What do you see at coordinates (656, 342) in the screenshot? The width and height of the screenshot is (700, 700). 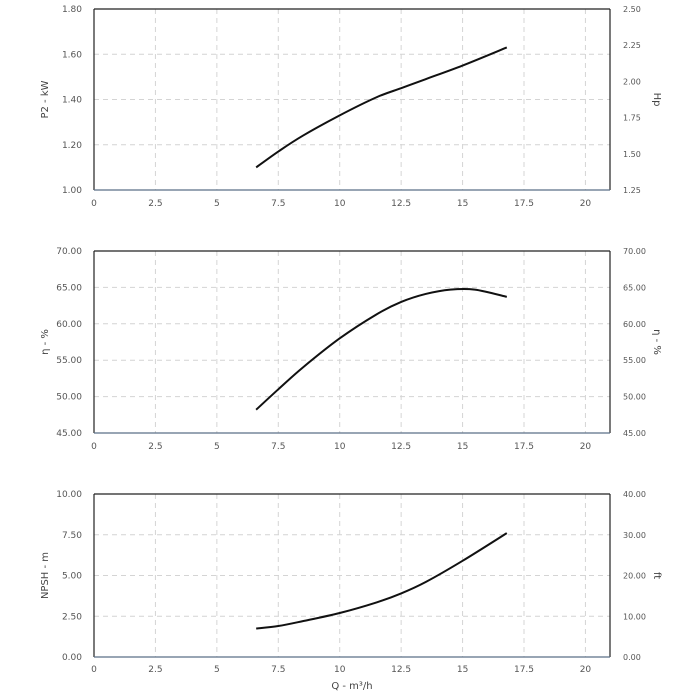 I see `y2-axis-title: η - %` at bounding box center [656, 342].